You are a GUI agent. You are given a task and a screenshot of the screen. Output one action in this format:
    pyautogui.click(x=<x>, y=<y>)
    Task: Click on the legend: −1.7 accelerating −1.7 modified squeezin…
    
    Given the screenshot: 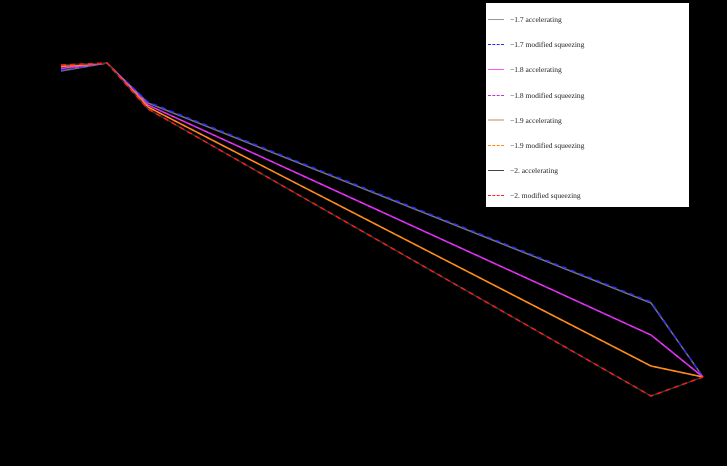 What is the action you would take?
    pyautogui.click(x=587, y=105)
    